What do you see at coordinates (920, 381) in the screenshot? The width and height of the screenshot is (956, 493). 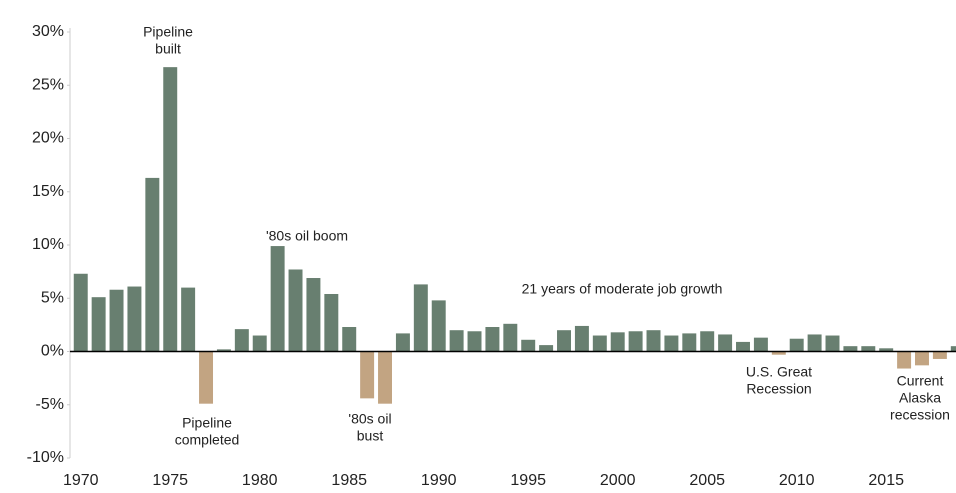 I see `annotation: Current` at bounding box center [920, 381].